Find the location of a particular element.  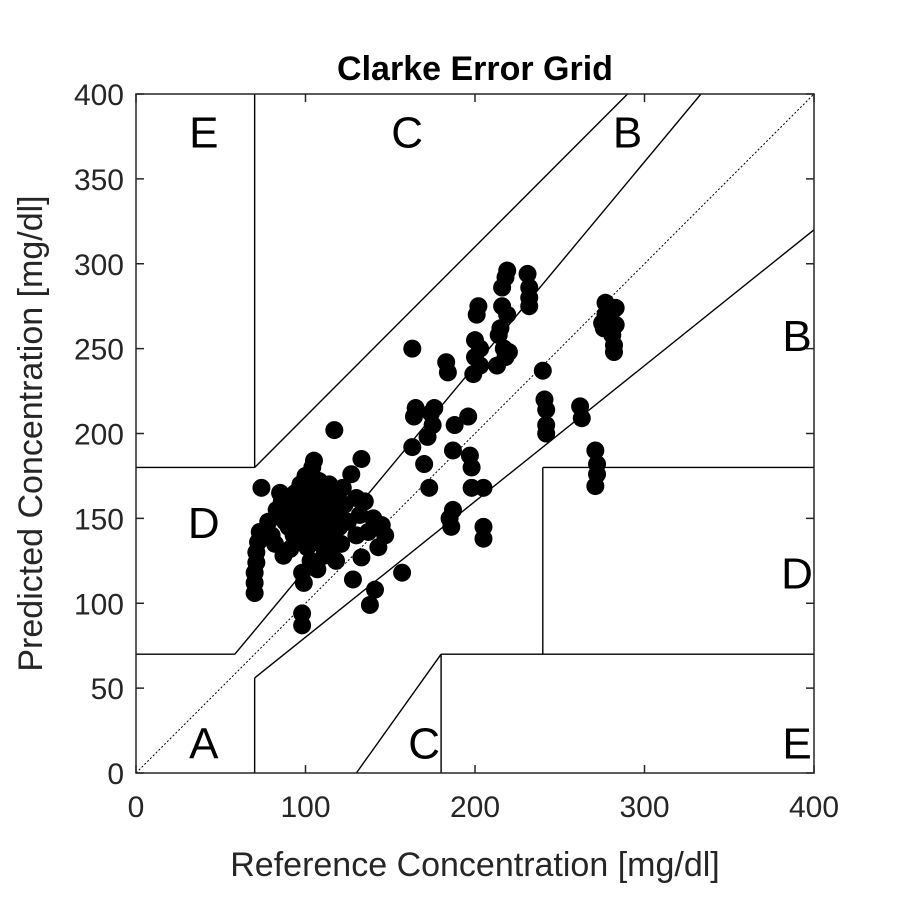

x-tick-label: 0 is located at coordinates (136, 807).